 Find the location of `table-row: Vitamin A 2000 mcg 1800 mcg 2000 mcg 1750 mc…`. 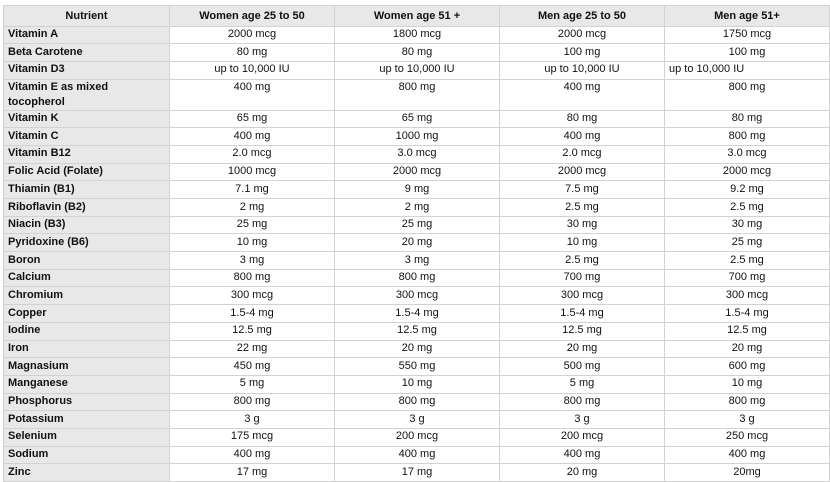

table-row: Vitamin A 2000 mcg 1800 mcg 2000 mcg 1750 mc… is located at coordinates (416, 35).